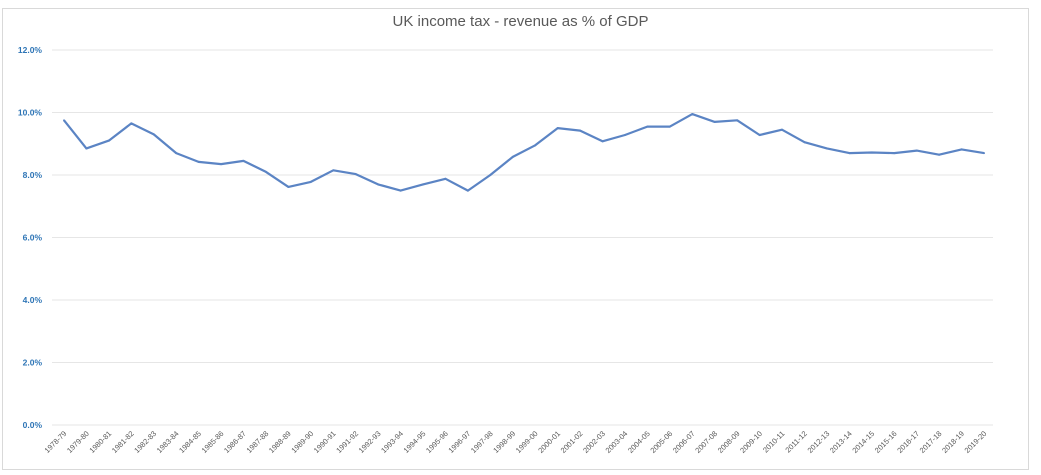 The height and width of the screenshot is (475, 1041). I want to click on x-tick-label: 1990-91, so click(325, 442).